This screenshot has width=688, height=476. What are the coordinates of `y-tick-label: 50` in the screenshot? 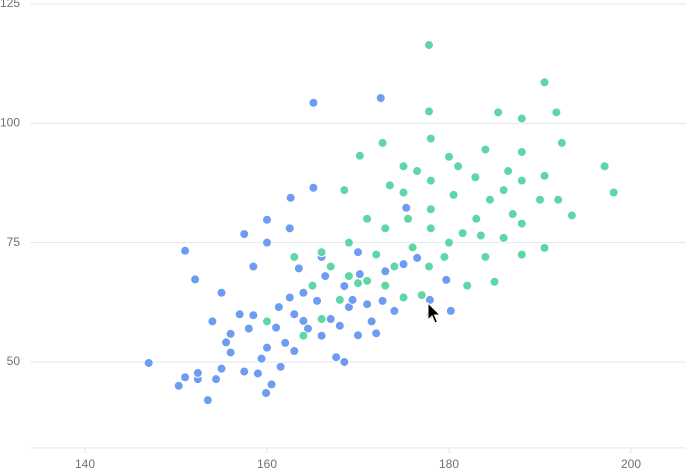 It's located at (14, 361).